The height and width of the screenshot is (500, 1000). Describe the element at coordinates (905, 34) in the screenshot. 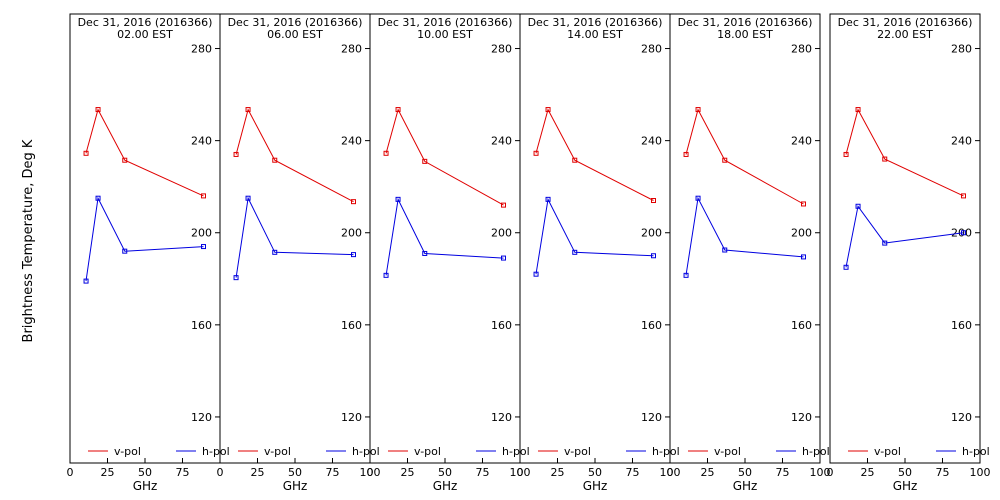

I see `panel-subtitle: 22.00 EST` at that location.